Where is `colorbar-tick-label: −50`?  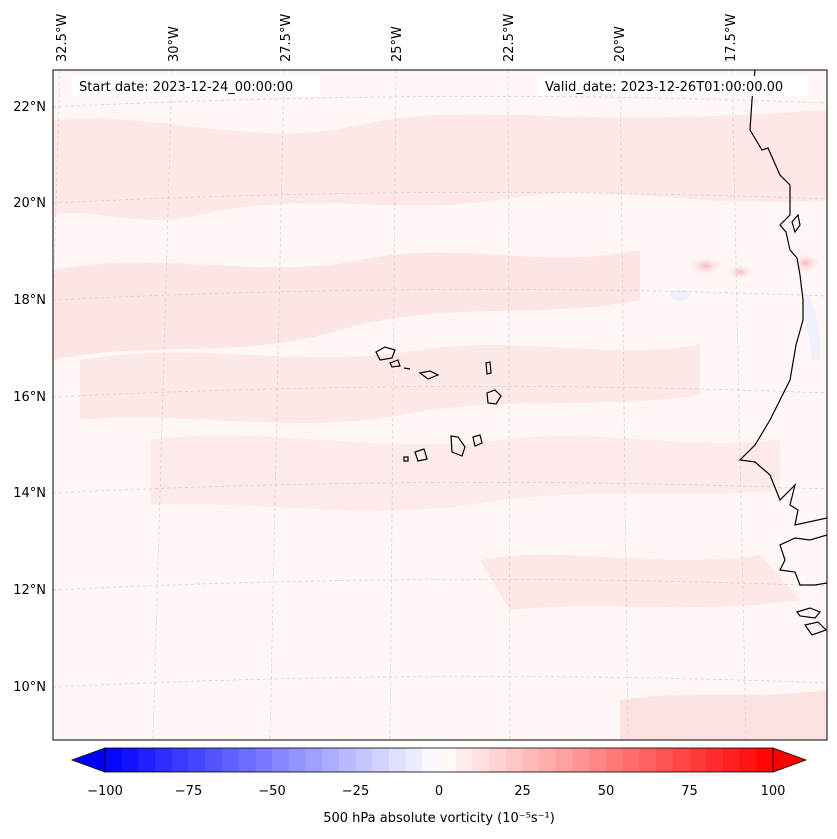
colorbar-tick-label: −50 is located at coordinates (271, 791).